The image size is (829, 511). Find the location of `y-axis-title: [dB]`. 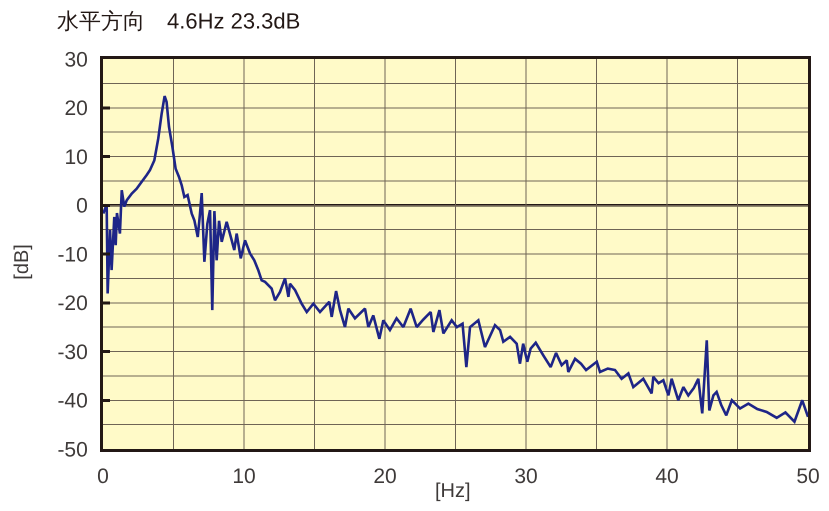

y-axis-title: [dB] is located at coordinates (22, 262).